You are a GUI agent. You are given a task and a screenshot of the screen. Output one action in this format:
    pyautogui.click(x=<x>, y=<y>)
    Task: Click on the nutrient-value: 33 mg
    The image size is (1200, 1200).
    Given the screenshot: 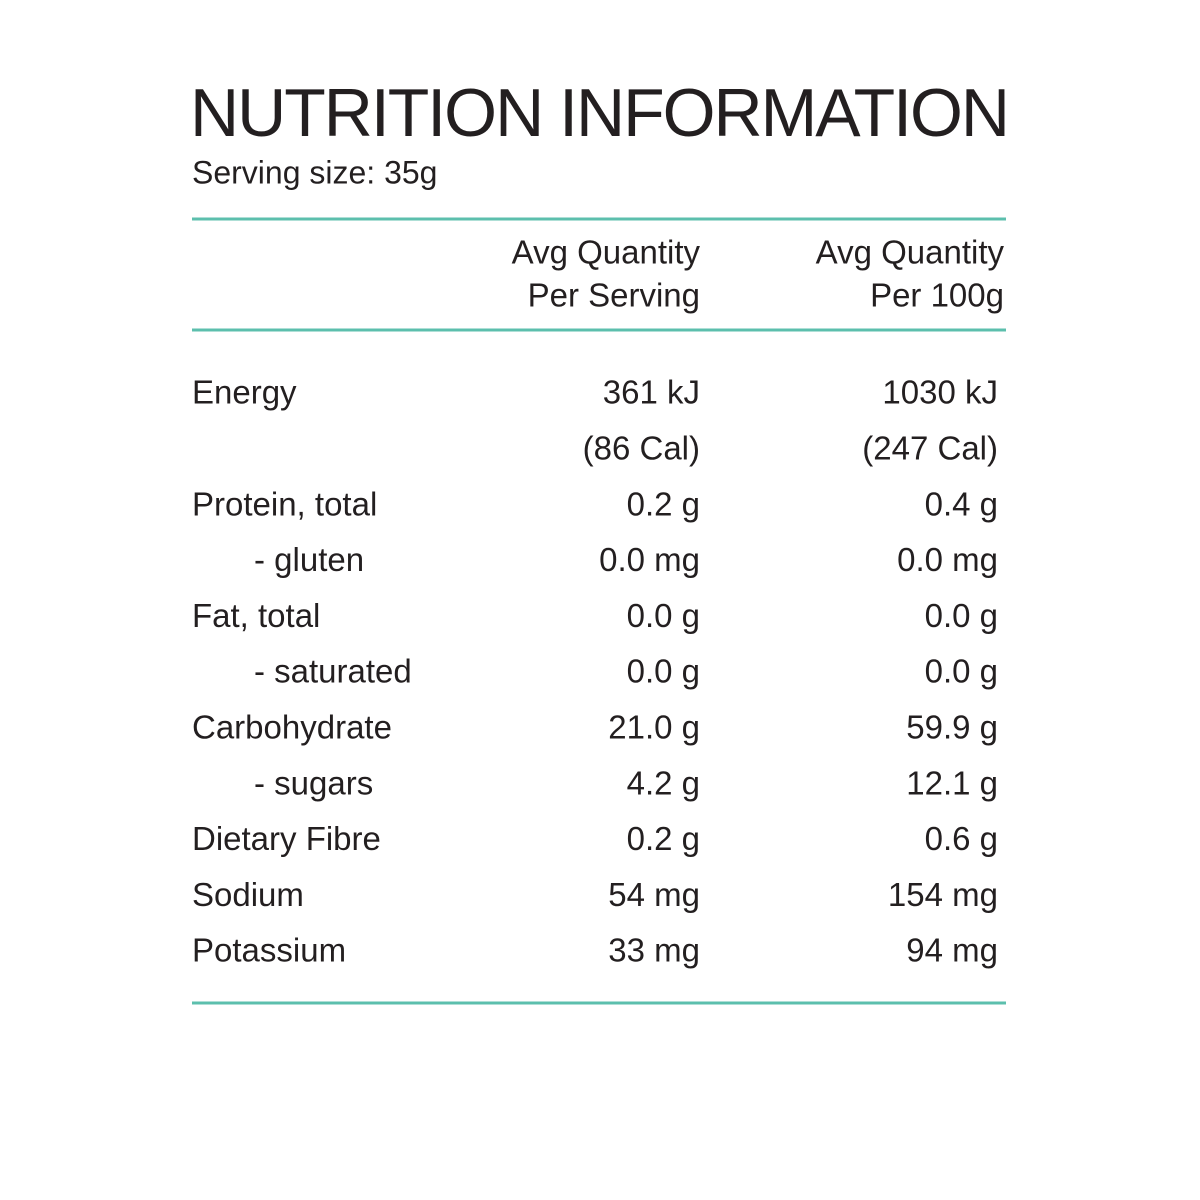 What is the action you would take?
    pyautogui.click(x=654, y=950)
    